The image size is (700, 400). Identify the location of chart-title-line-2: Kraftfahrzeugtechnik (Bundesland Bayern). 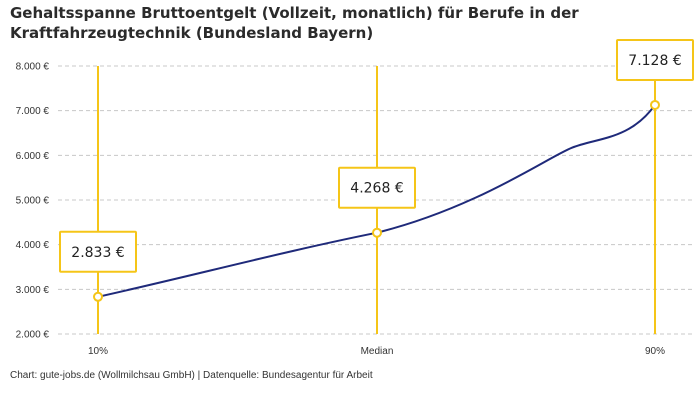
(192, 33).